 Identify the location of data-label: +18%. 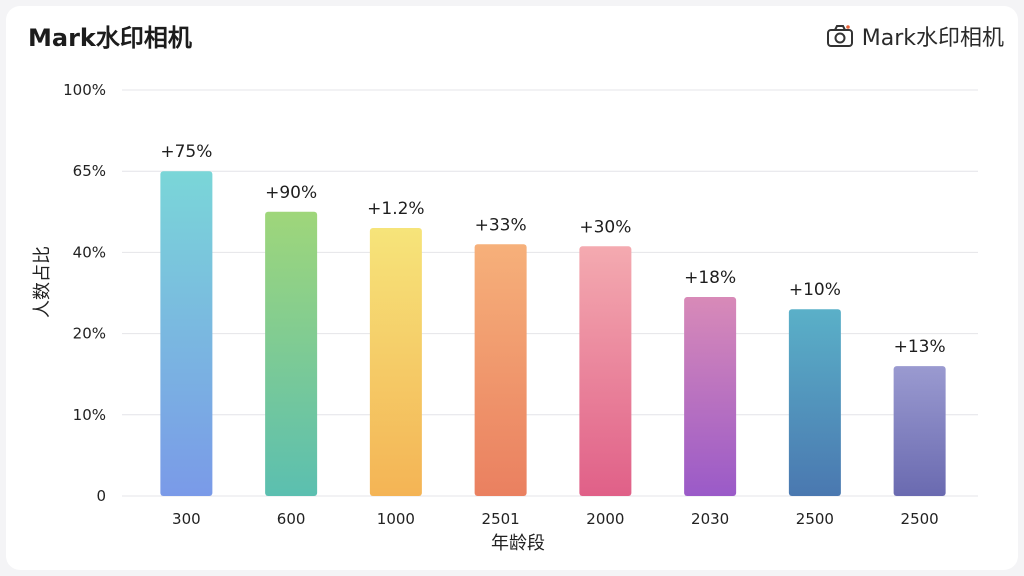
(710, 278).